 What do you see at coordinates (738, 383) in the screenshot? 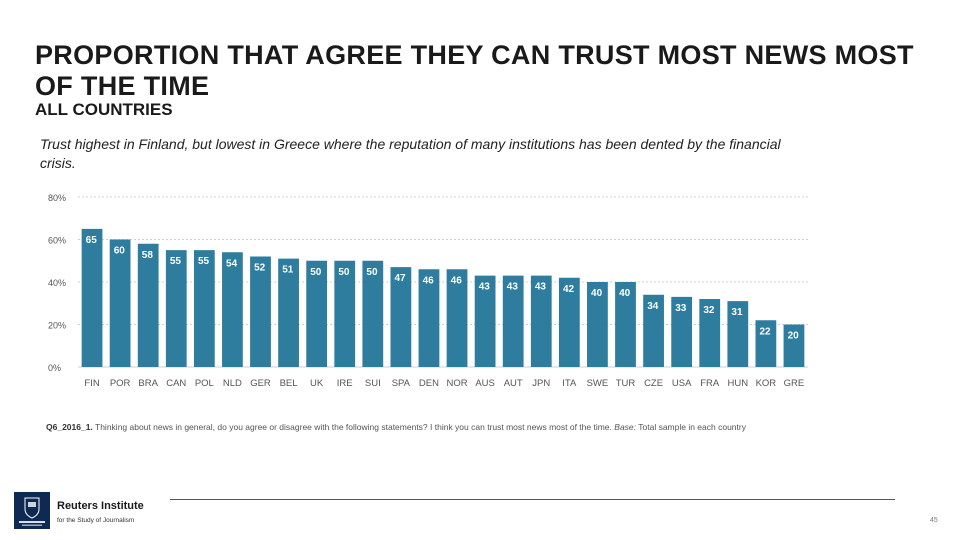
I see `x-tick-label: HUN` at bounding box center [738, 383].